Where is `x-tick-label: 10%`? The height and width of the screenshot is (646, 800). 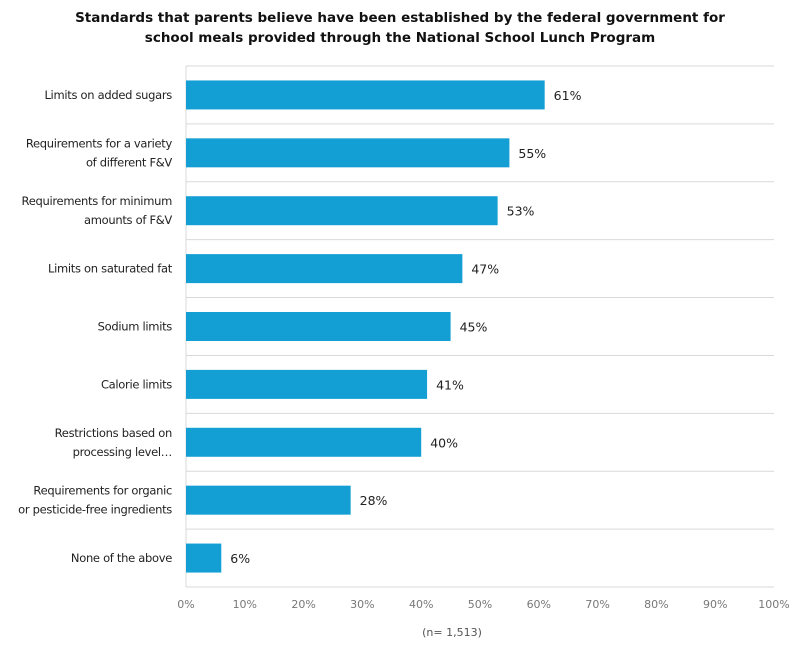
x-tick-label: 10% is located at coordinates (245, 604).